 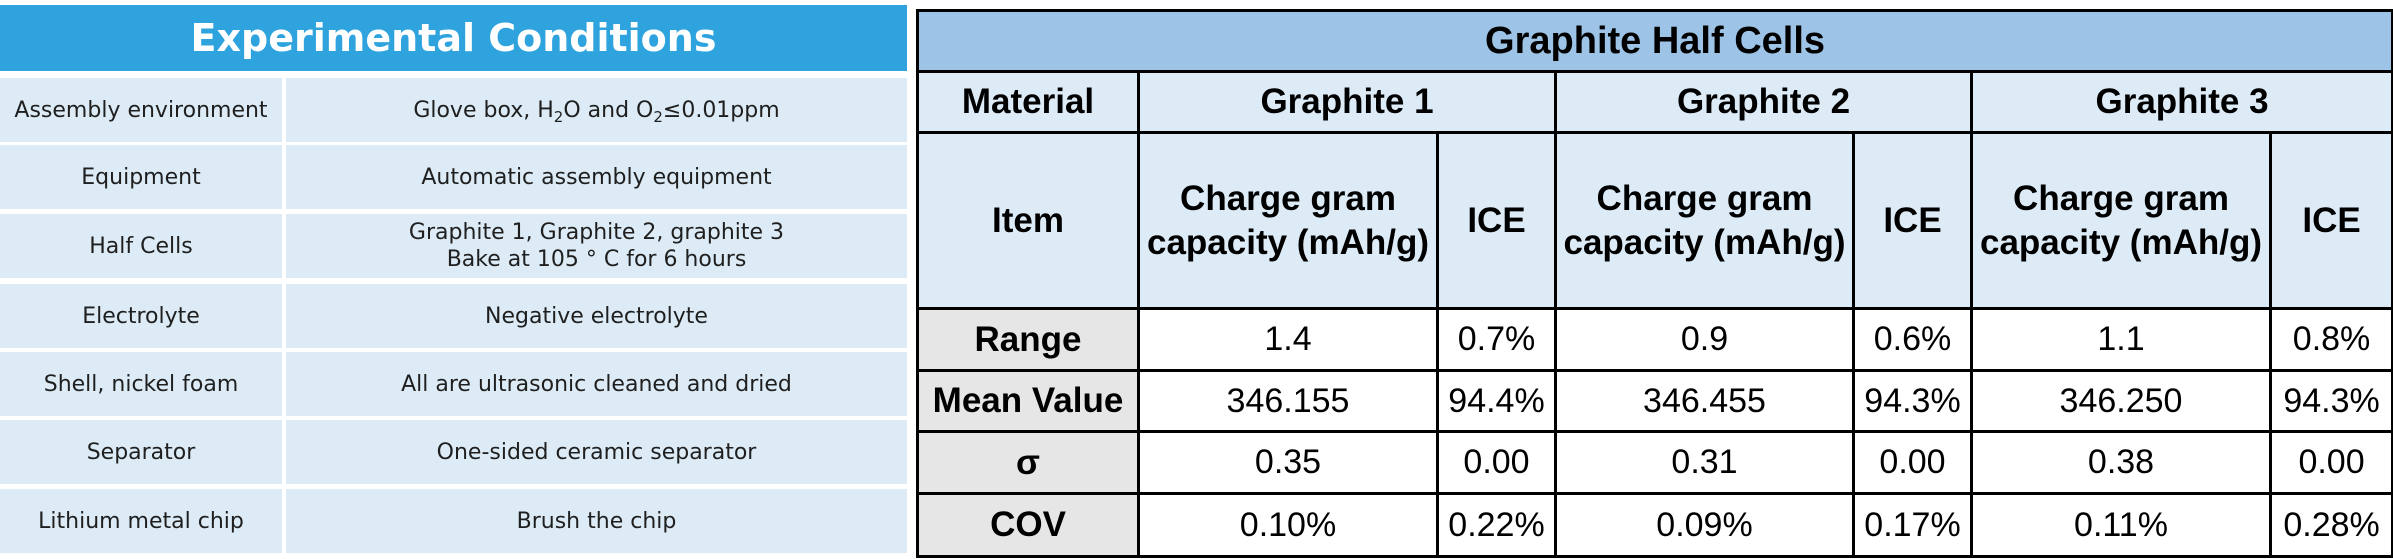 What do you see at coordinates (1912, 525) in the screenshot?
I see `table-cell: 0.17%` at bounding box center [1912, 525].